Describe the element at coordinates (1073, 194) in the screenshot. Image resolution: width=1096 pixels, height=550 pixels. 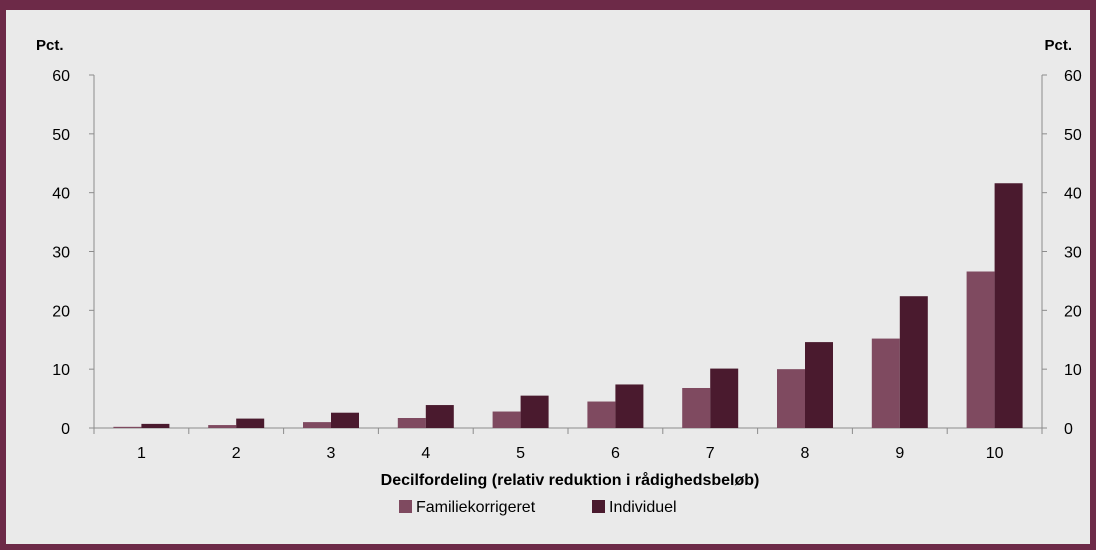
I see `y-tick-label-right: 40` at that location.